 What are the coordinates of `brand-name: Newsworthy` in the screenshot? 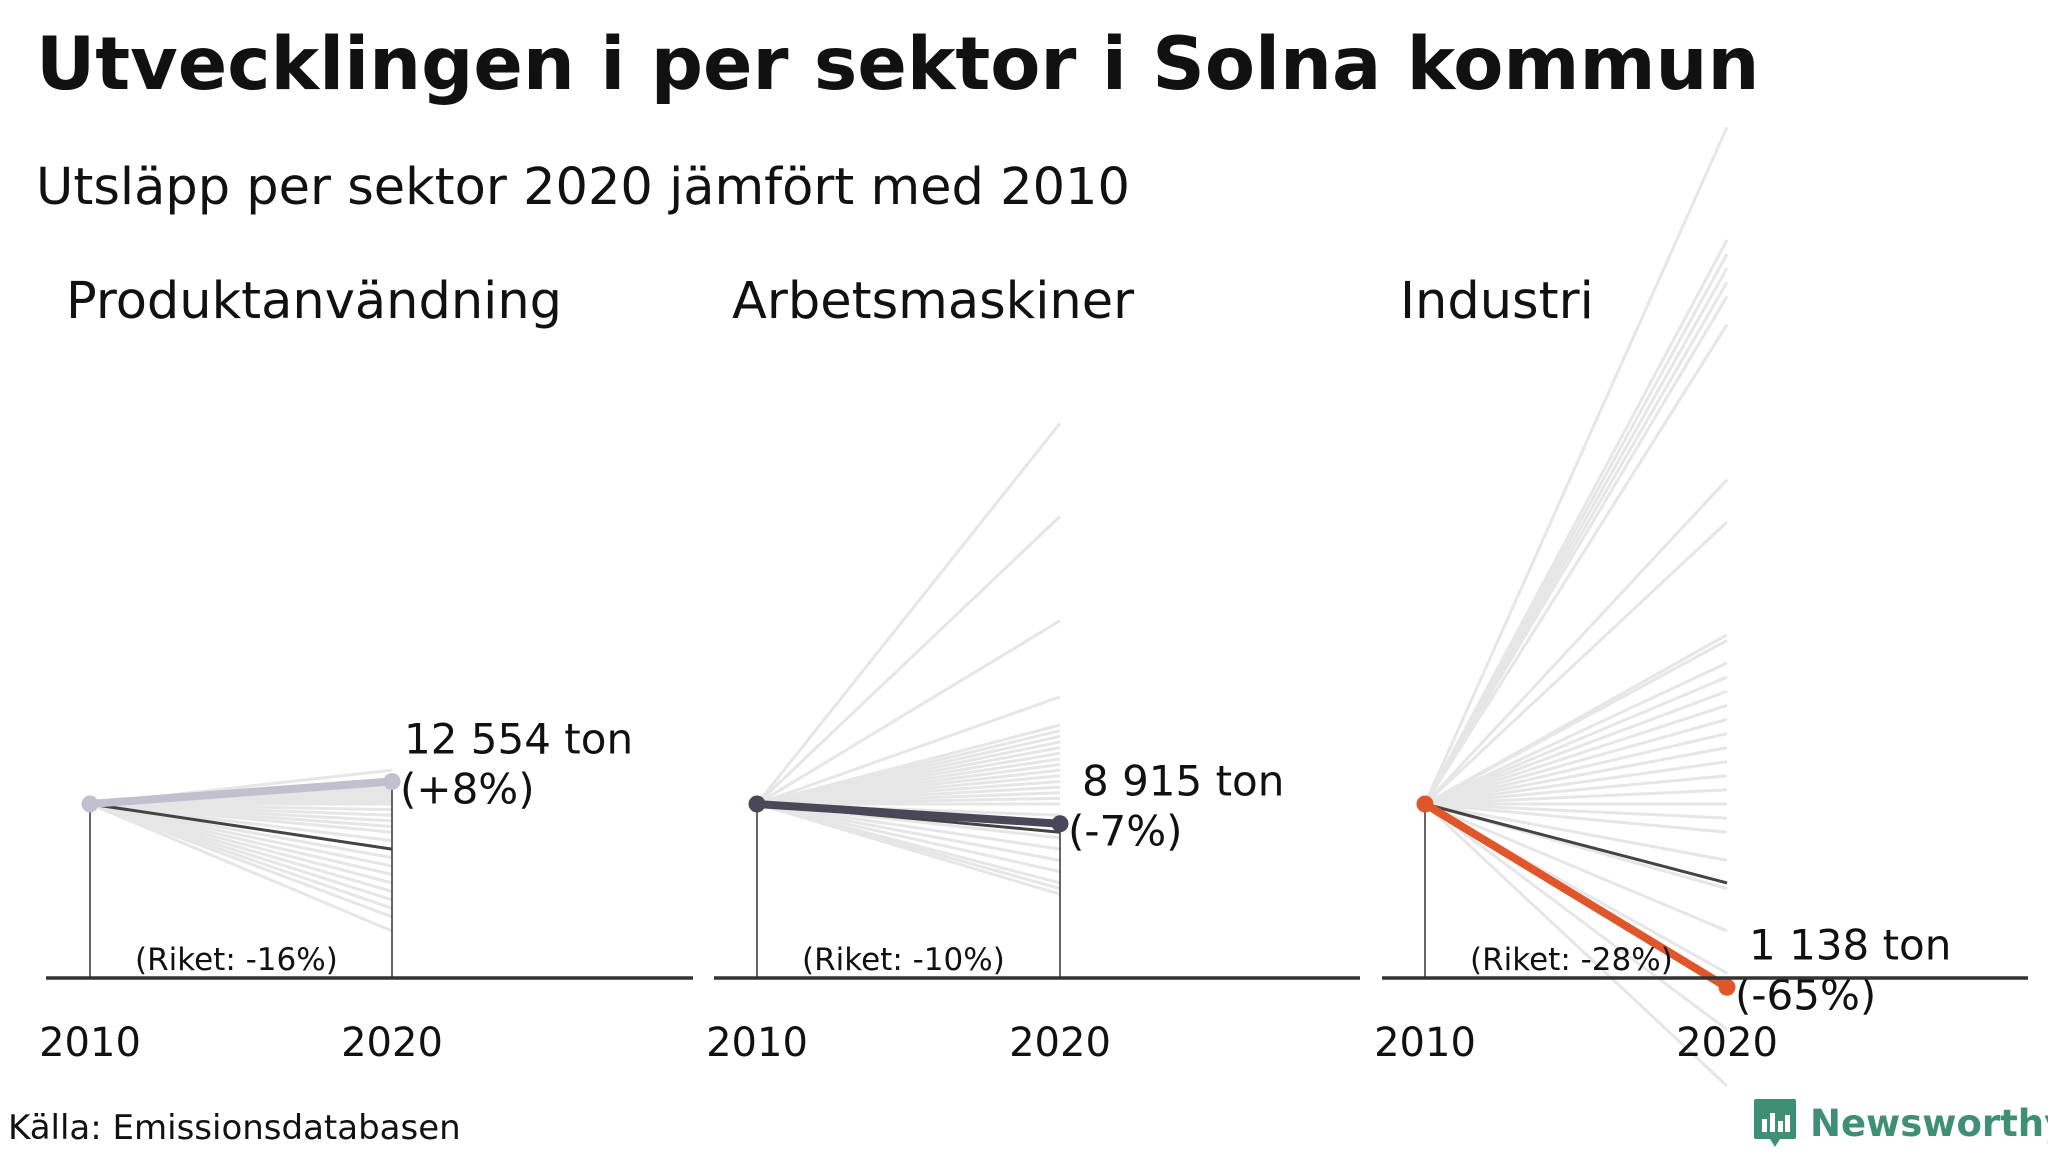 It's located at (1929, 1123).